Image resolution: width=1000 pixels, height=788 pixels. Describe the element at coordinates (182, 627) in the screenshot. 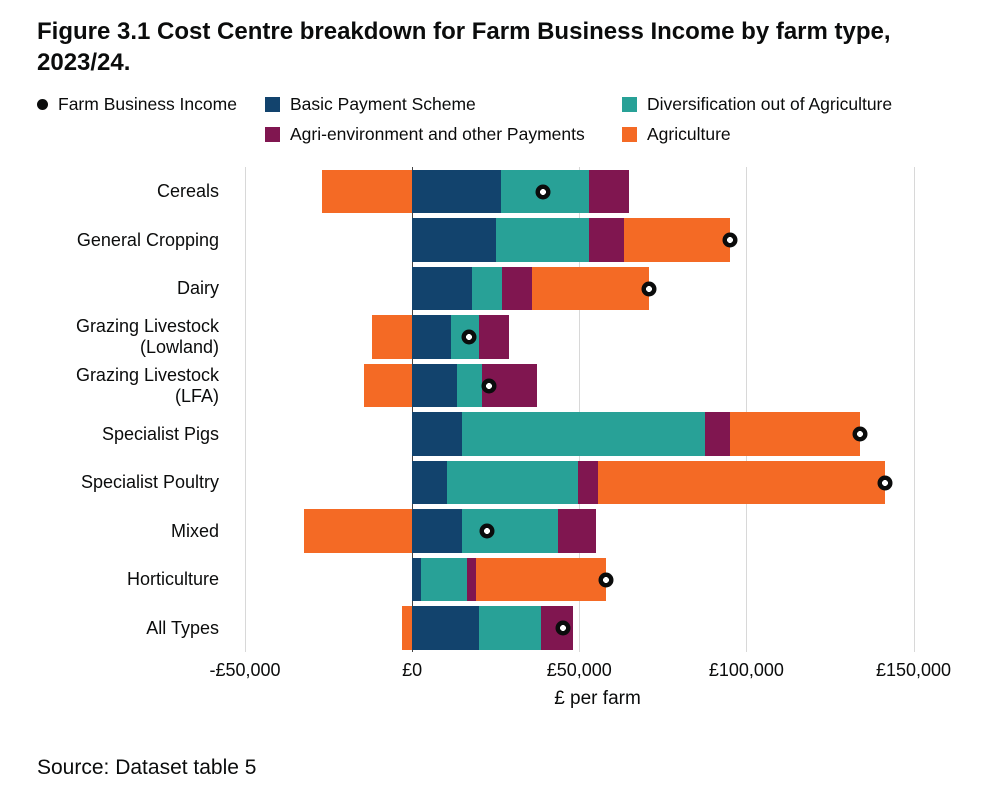

I see `y-axis-label: All Types` at that location.